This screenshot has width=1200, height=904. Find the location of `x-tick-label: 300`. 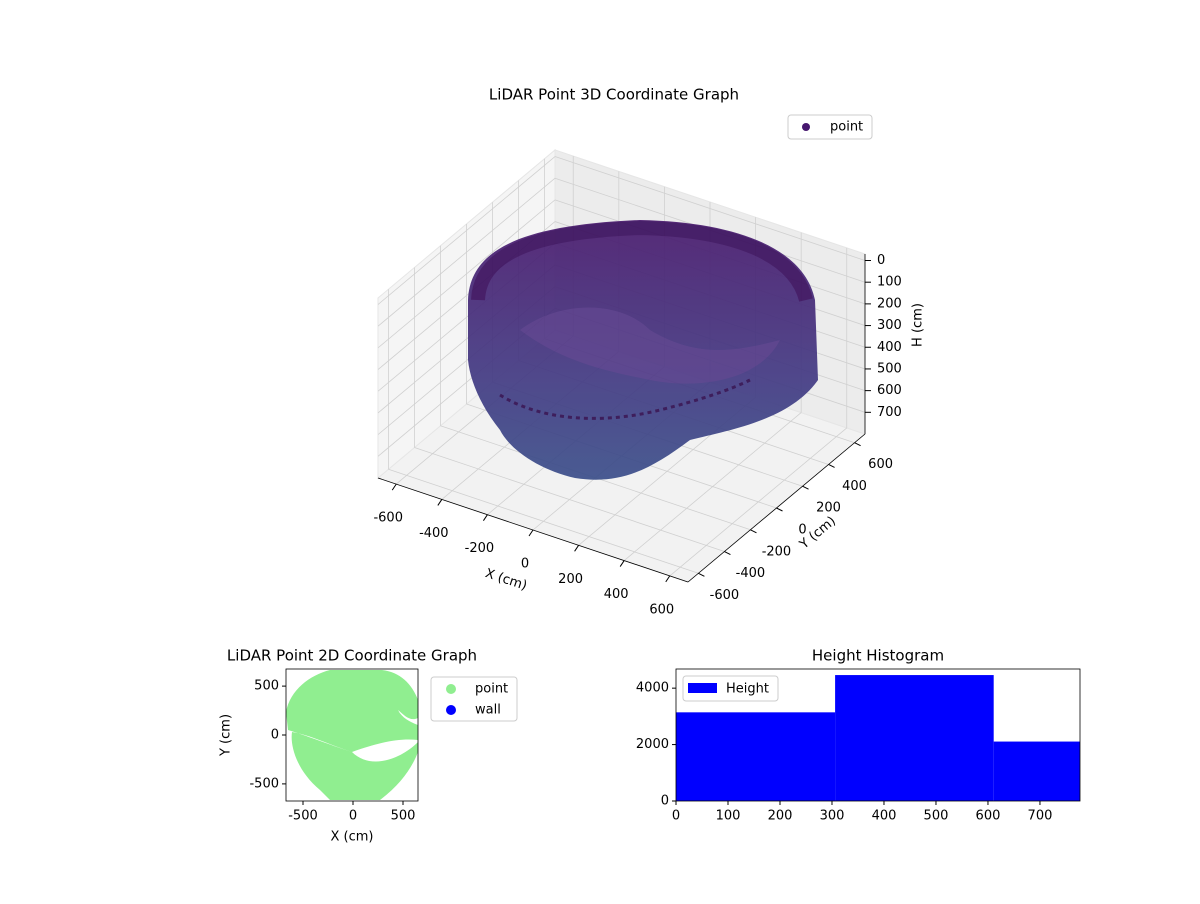

x-tick-label: 300 is located at coordinates (832, 816).